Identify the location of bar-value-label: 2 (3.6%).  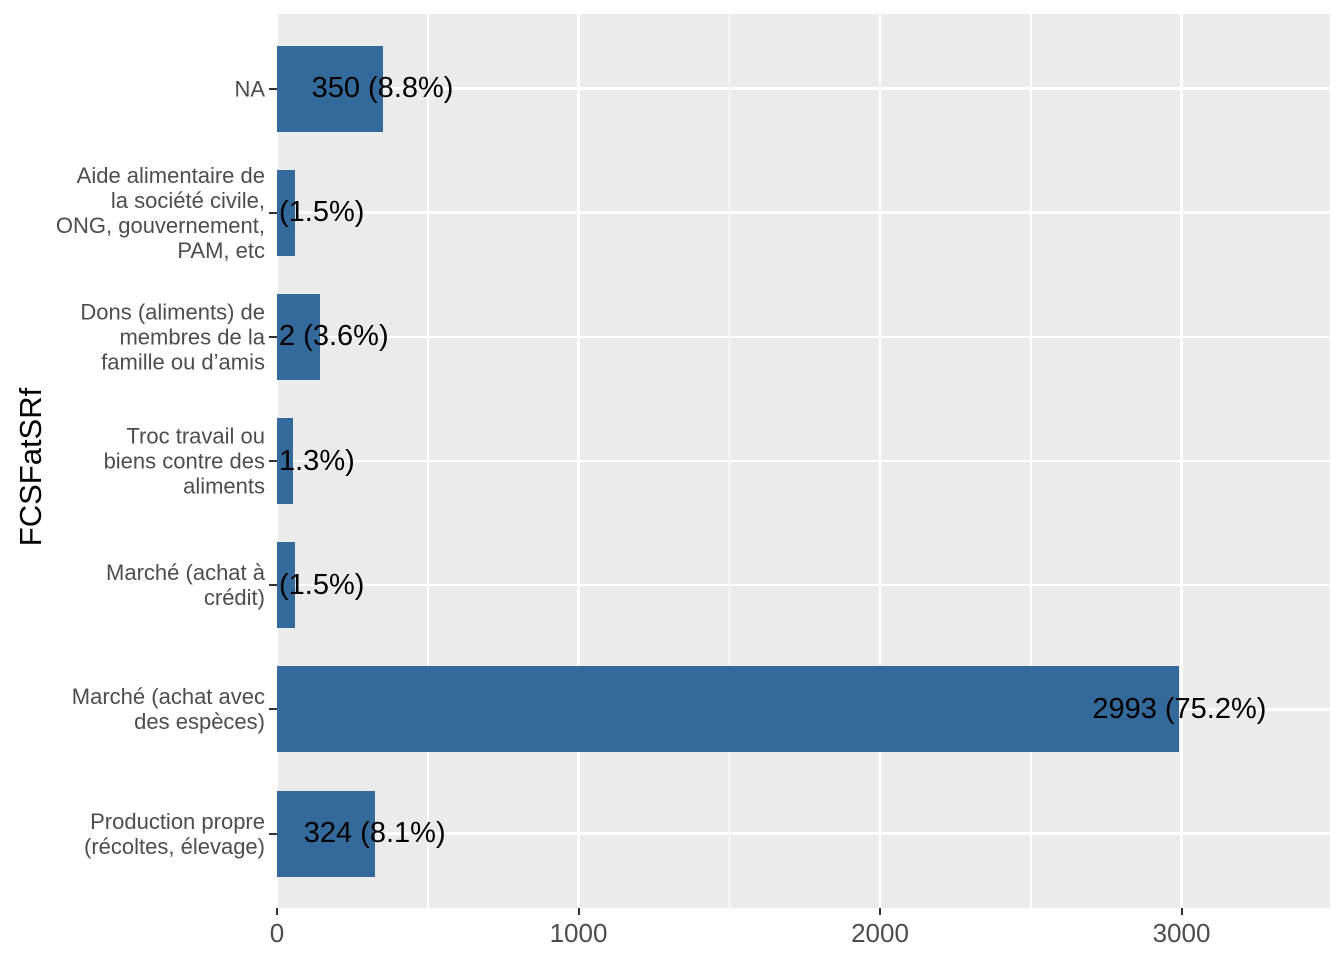
(334, 336).